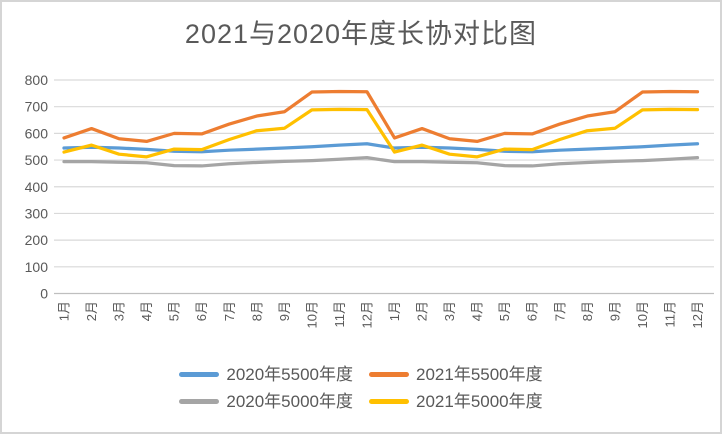 This screenshot has height=434, width=722. Describe the element at coordinates (37, 80) in the screenshot. I see `y-tick-label: 800` at that location.